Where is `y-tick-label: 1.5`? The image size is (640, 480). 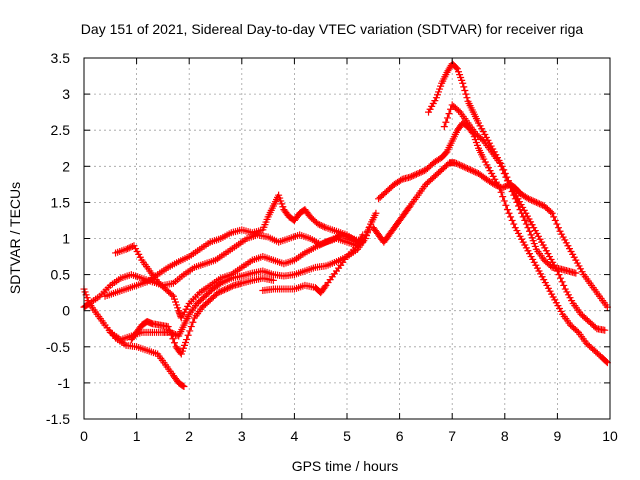 y-tick-label: 1.5 is located at coordinates (61, 202).